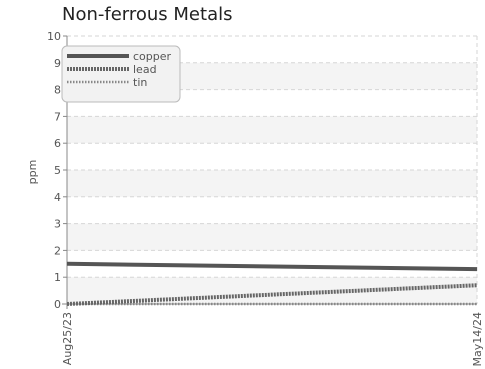 Image resolution: width=485 pixels, height=369 pixels. What do you see at coordinates (57, 63) in the screenshot?
I see `y-tick-label: 9` at bounding box center [57, 63].